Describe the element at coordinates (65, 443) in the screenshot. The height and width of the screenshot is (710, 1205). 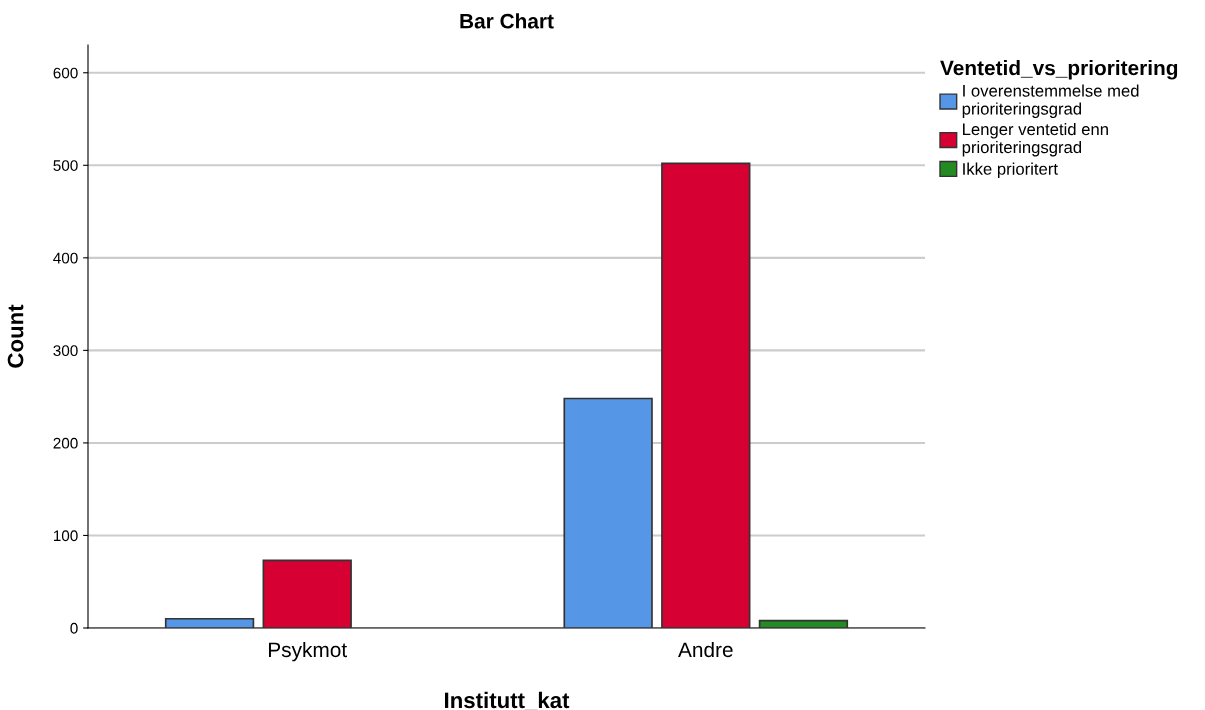
I see `y-tick-label: 200` at that location.